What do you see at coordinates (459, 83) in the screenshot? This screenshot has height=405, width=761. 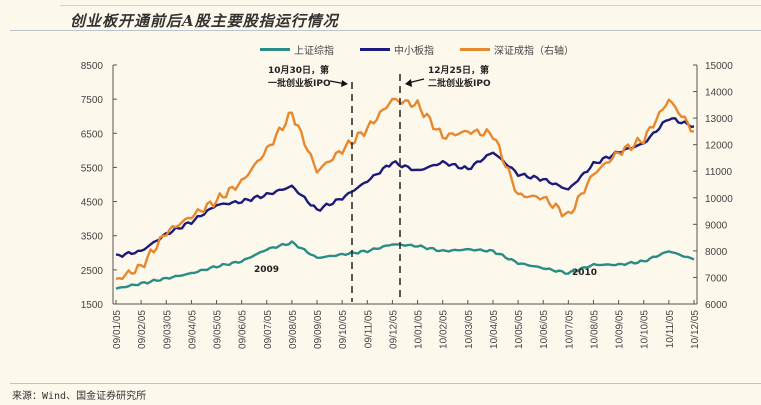 I see `annotation-ipo2-line2: 二批创业板IPO` at bounding box center [459, 83].